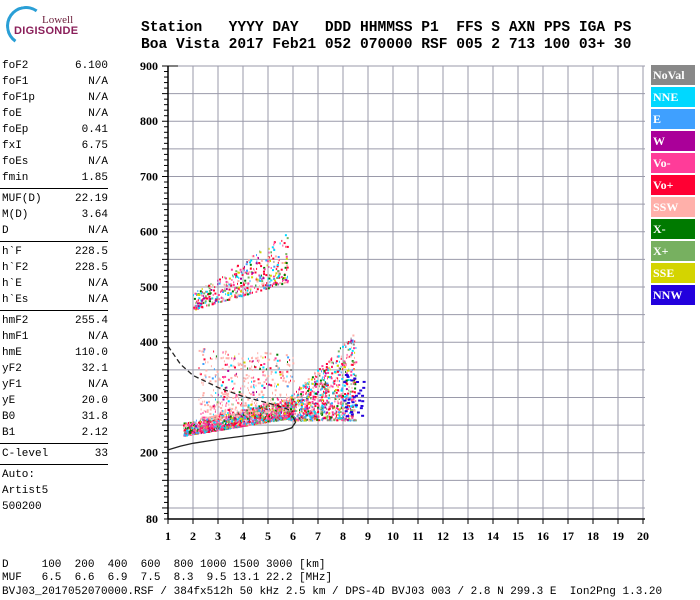 The image size is (700, 600). What do you see at coordinates (9, 401) in the screenshot?
I see `param-label: yE` at bounding box center [9, 401].